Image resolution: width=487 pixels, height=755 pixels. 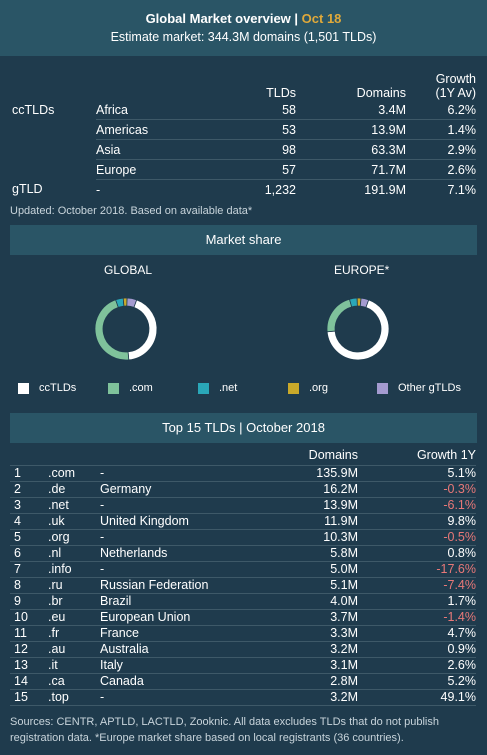 I want to click on table-row: 15 .top -3.2M 49.1%, so click(x=243, y=697).